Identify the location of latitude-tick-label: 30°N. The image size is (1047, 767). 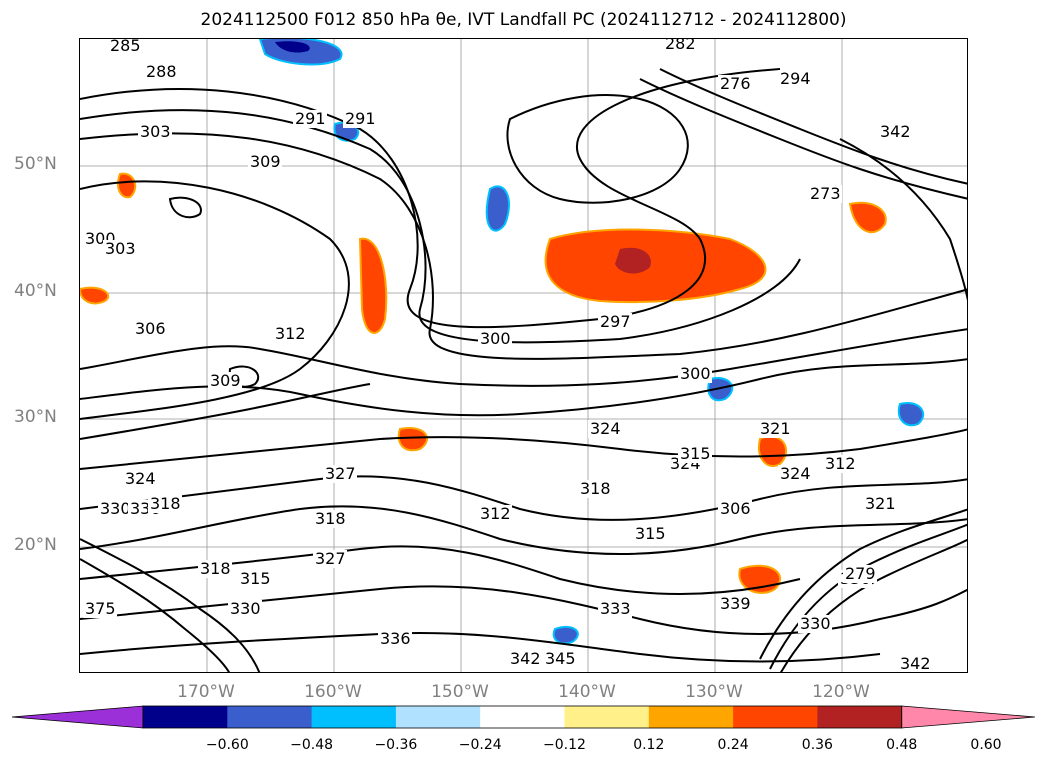
(35, 417).